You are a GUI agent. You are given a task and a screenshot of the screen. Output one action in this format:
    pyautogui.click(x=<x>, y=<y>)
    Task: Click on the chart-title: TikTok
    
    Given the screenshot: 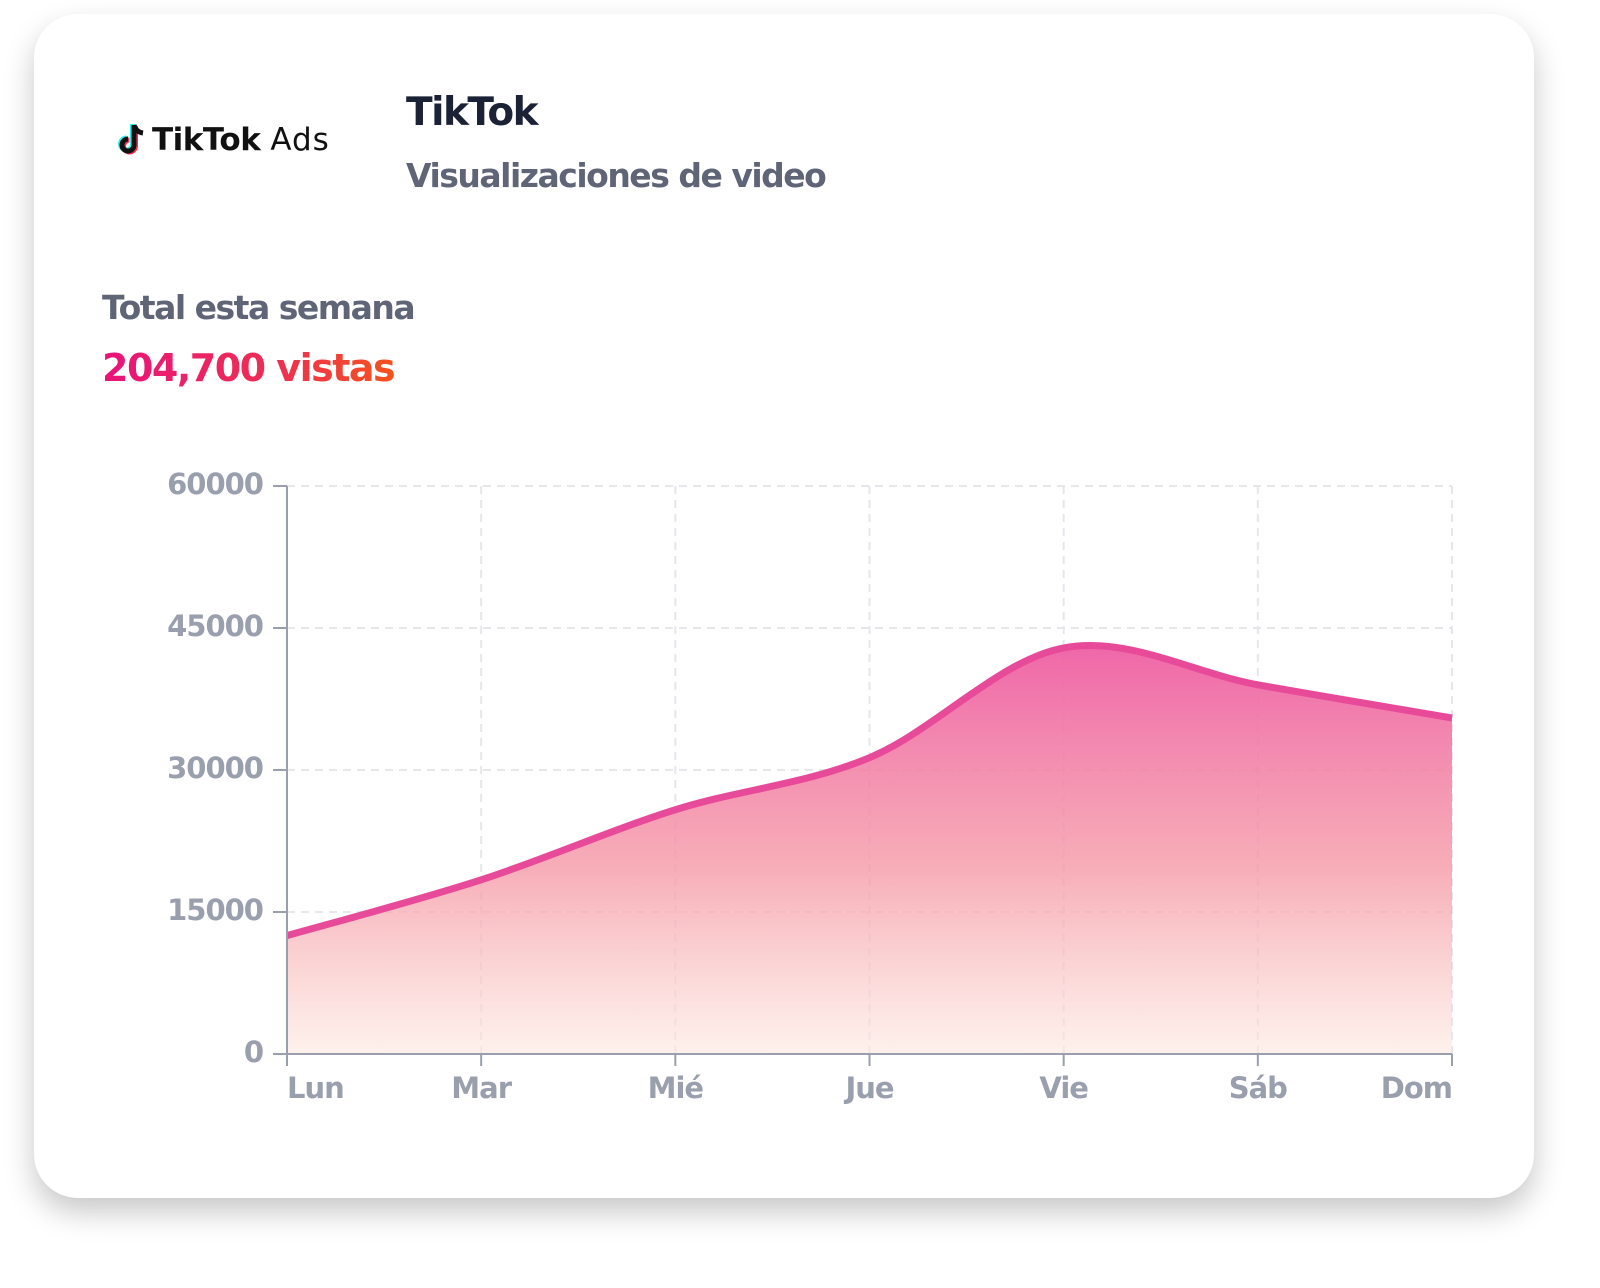 What is the action you would take?
    pyautogui.click(x=472, y=112)
    